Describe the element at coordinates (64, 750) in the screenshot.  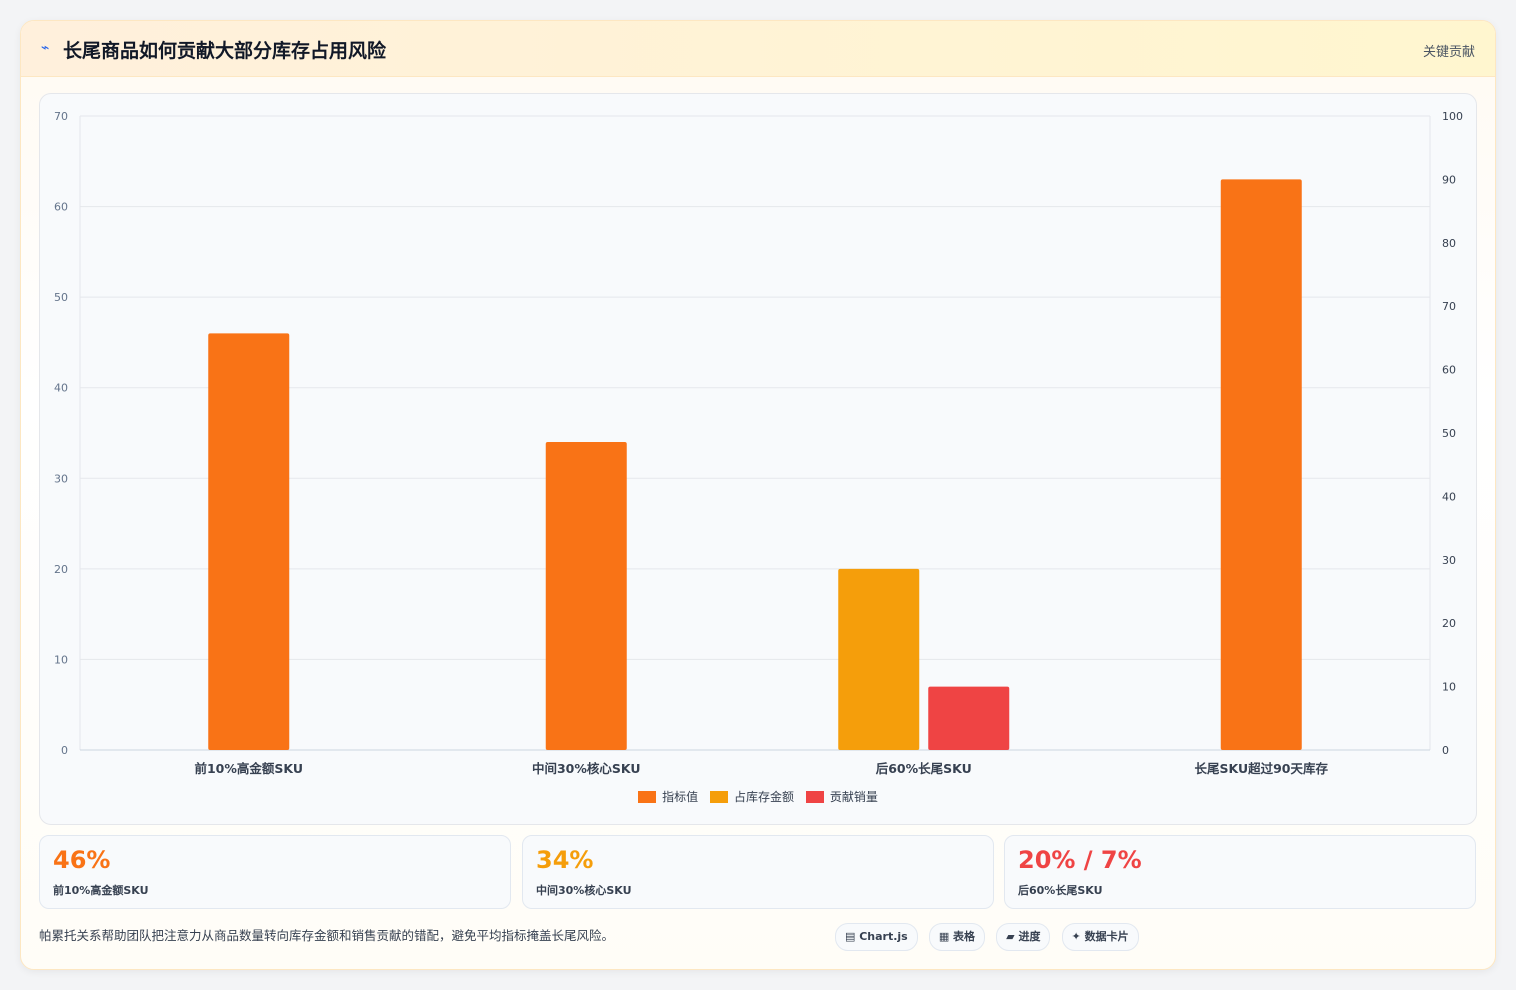
I see `y-tick-left: 0` at that location.